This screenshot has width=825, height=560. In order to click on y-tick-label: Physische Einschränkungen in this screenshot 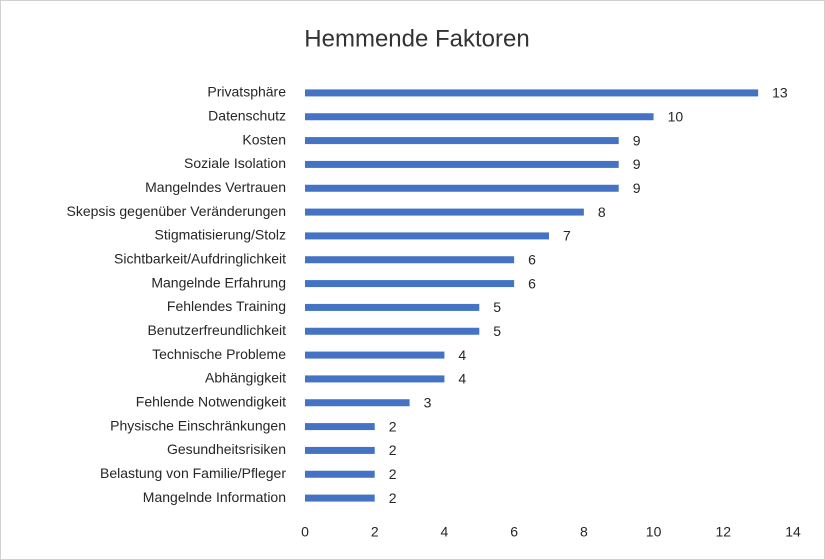, I will do `click(198, 425)`.